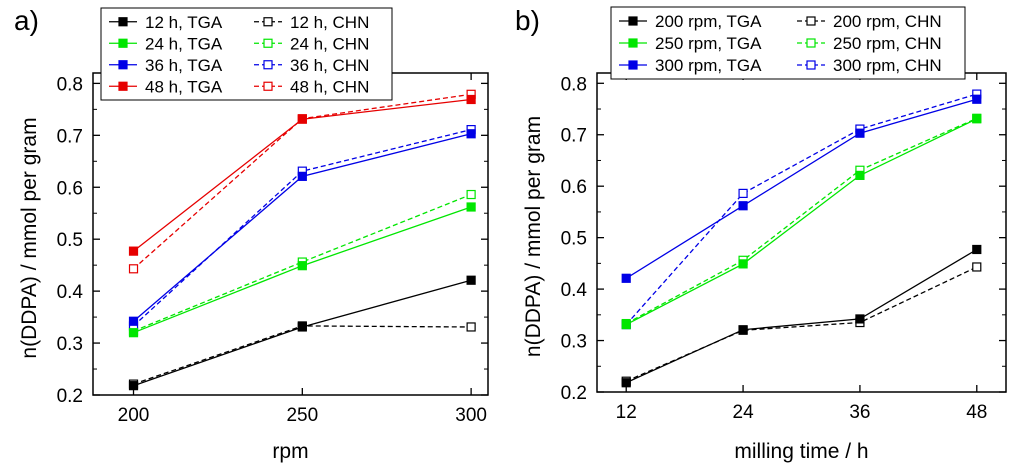 This screenshot has height=472, width=1024. What do you see at coordinates (184, 43) in the screenshot?
I see `legend-label: 24 h, TGA` at bounding box center [184, 43].